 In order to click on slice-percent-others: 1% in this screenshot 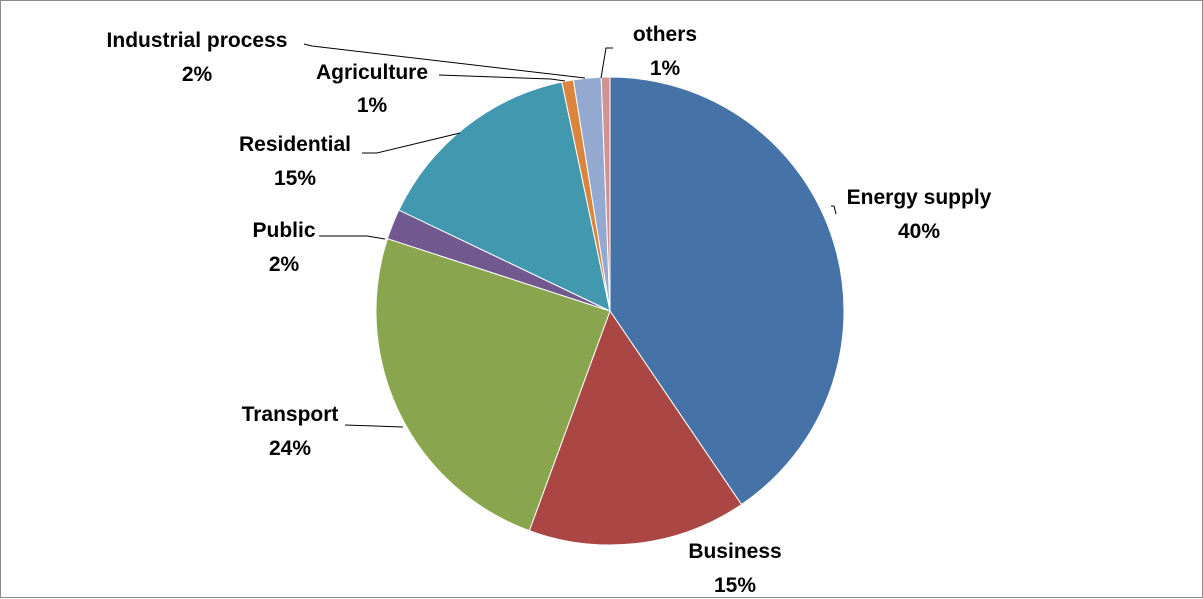, I will do `click(665, 68)`.